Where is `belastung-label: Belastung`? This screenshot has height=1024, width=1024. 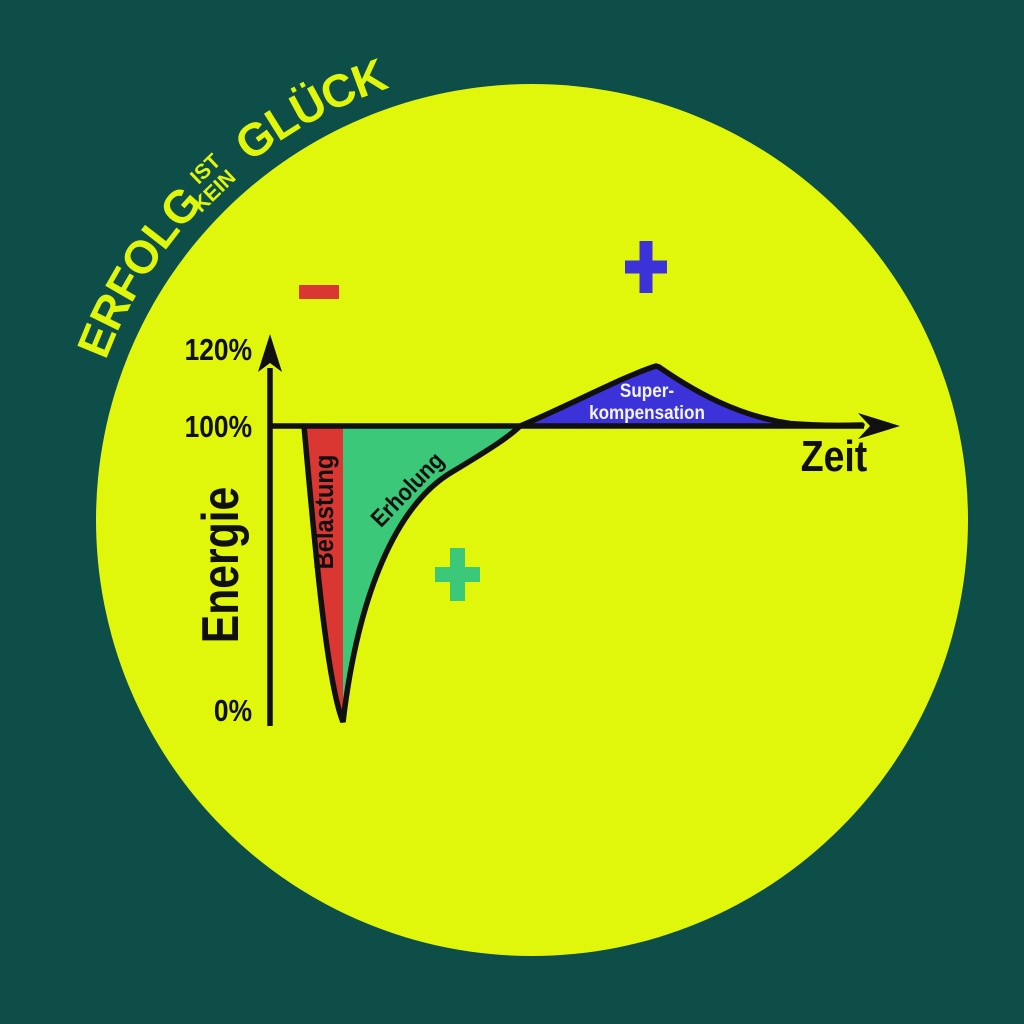 belastung-label: Belastung is located at coordinates (325, 512).